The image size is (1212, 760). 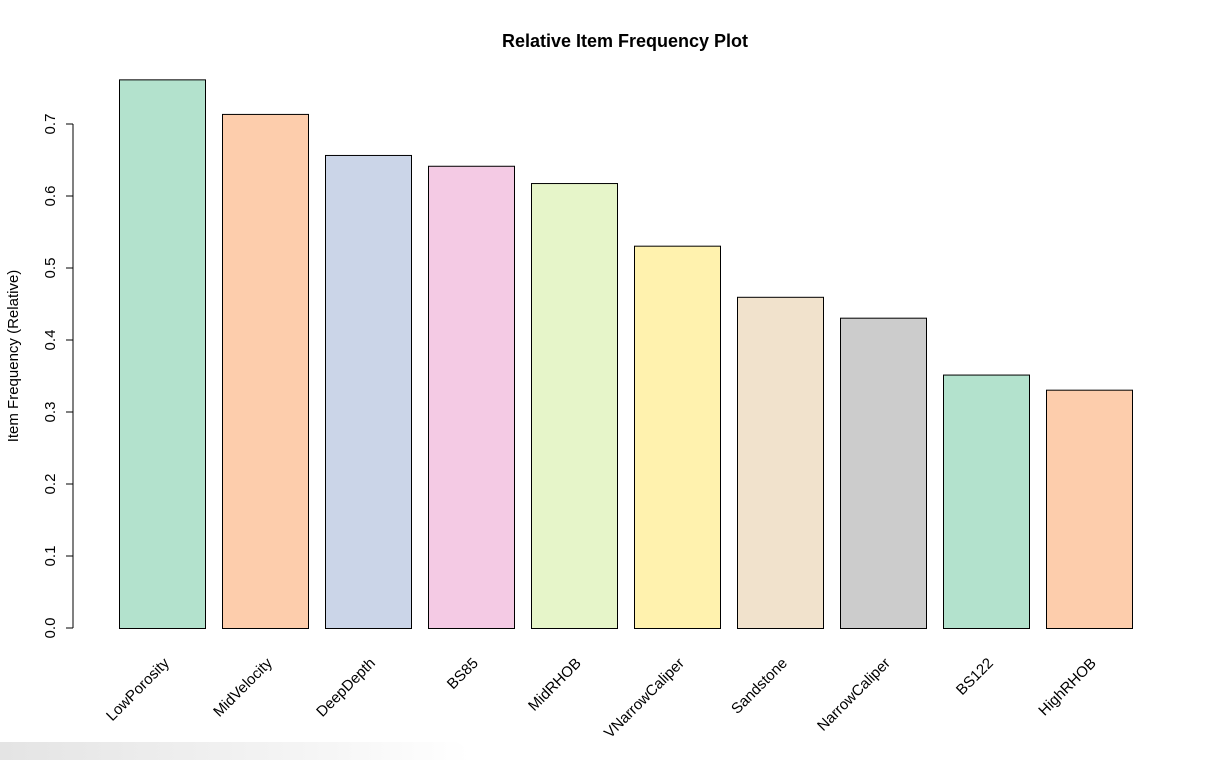 What do you see at coordinates (50, 556) in the screenshot?
I see `y-tick-label: 0.1` at bounding box center [50, 556].